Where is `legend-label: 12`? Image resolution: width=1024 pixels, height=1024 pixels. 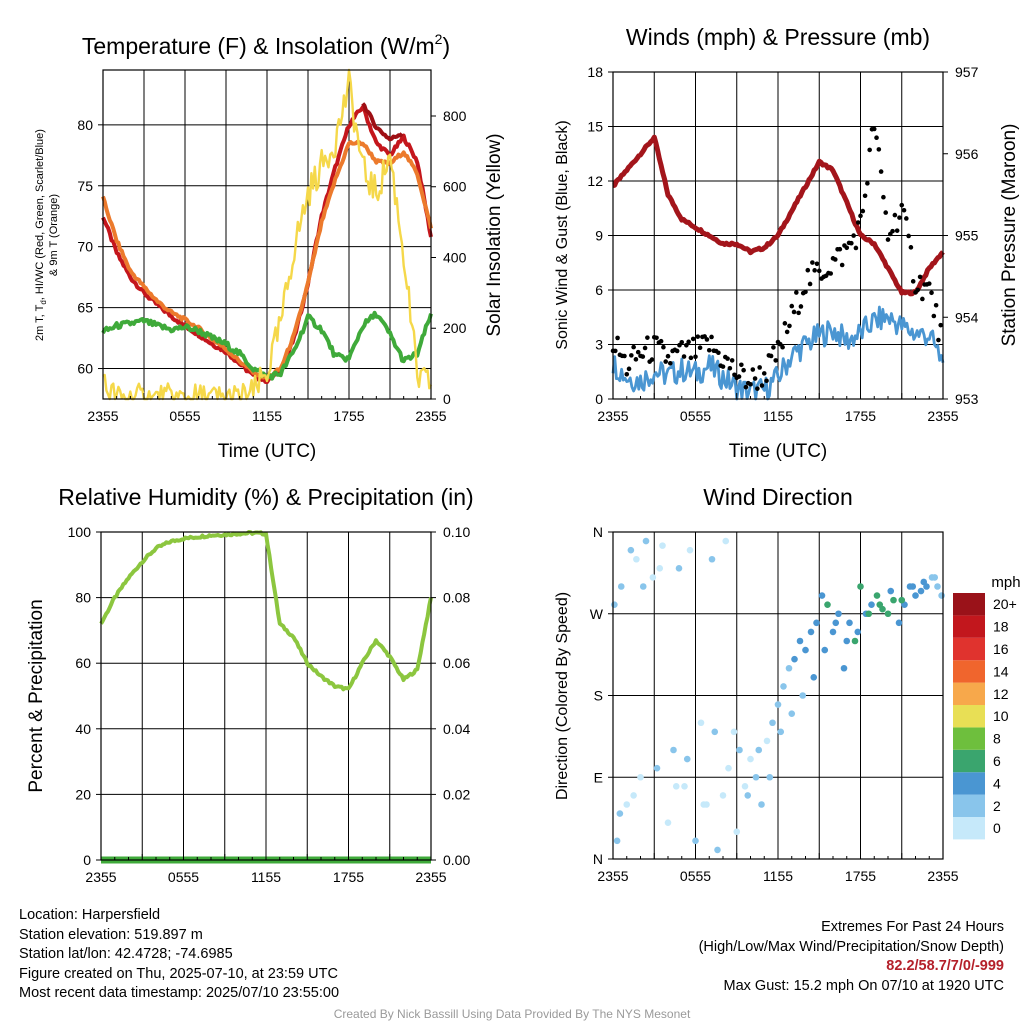 legend-label: 12 is located at coordinates (1001, 694).